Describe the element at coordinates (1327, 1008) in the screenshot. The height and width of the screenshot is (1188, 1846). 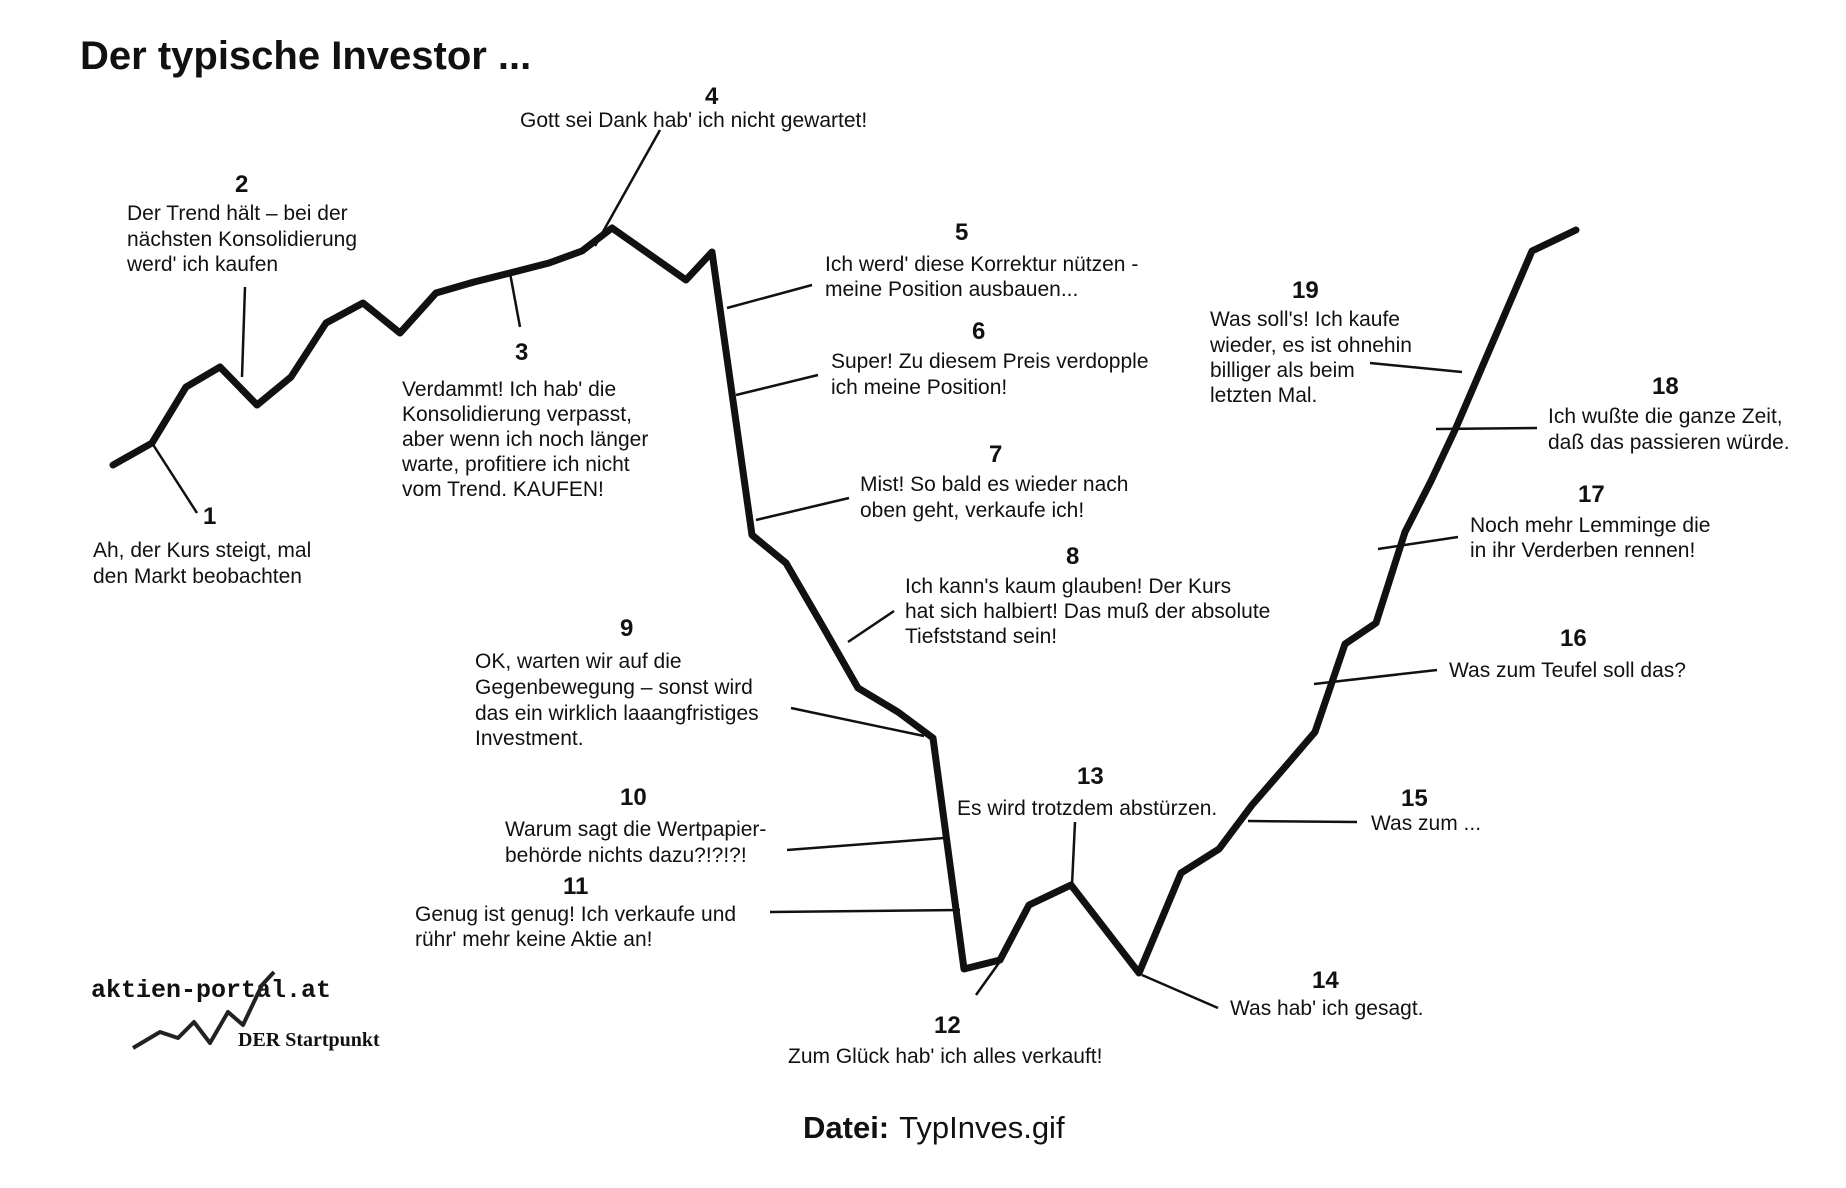
I see `annotation-text: Was hab' ich gesagt.` at that location.